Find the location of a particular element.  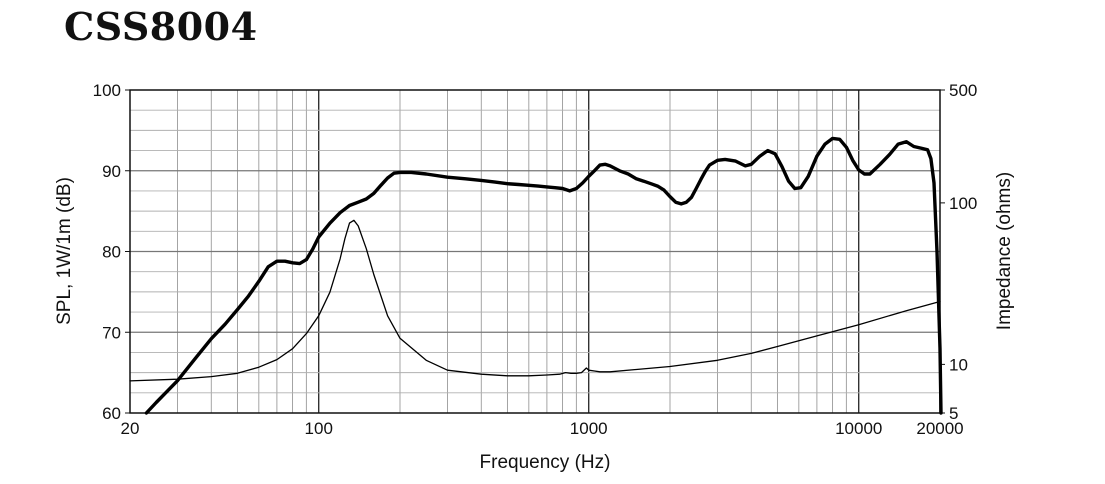

y-tick-label: 70 is located at coordinates (111, 332).